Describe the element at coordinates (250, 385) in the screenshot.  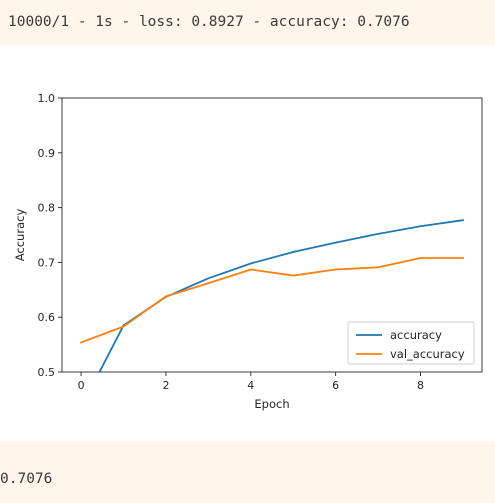
I see `x-tick-label: 4` at that location.